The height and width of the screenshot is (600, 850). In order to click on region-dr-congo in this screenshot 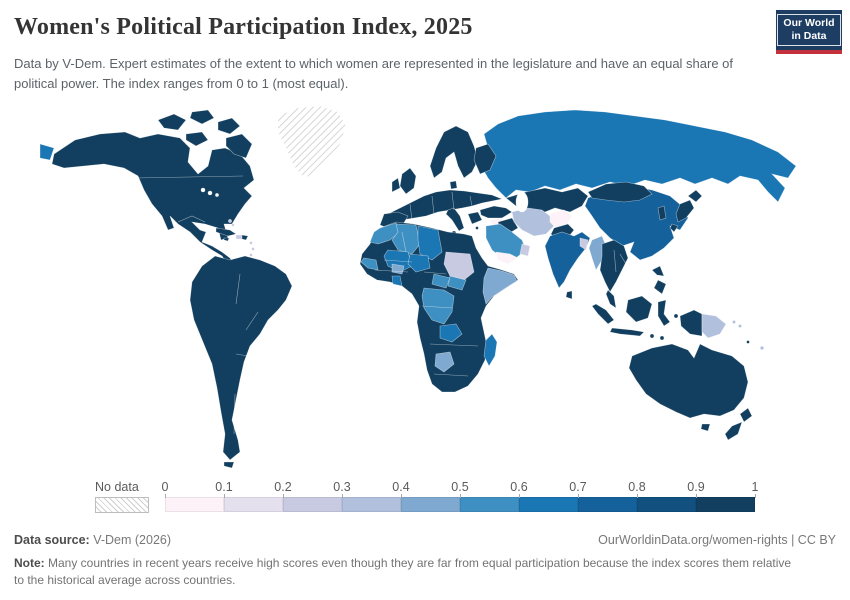, I will do `click(438, 306)`.